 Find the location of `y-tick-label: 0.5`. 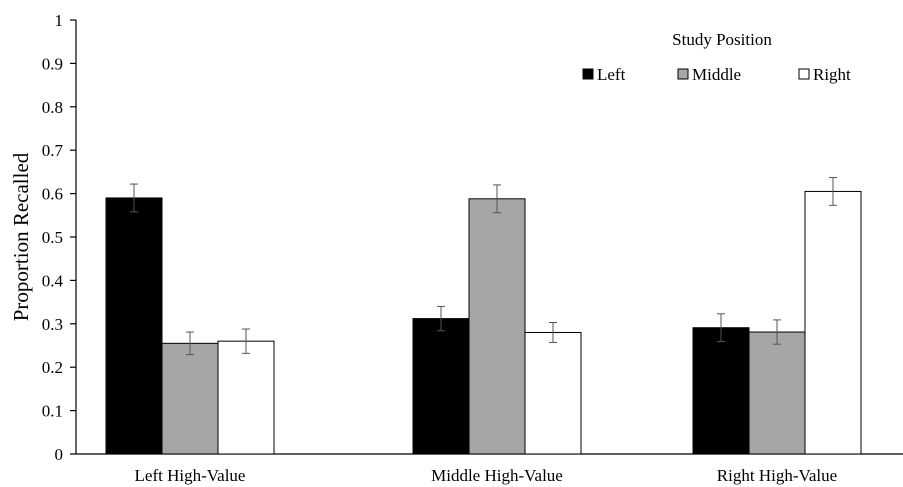

y-tick-label: 0.5 is located at coordinates (52, 237).